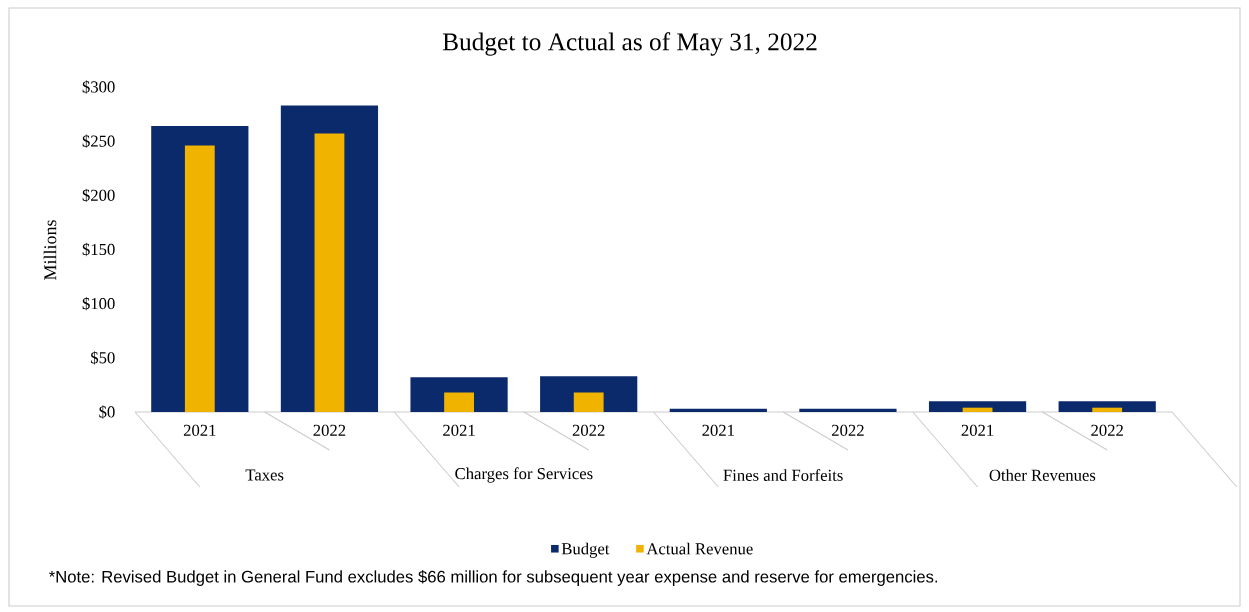  What do you see at coordinates (524, 475) in the screenshot?
I see `text: Charges for Services` at bounding box center [524, 475].